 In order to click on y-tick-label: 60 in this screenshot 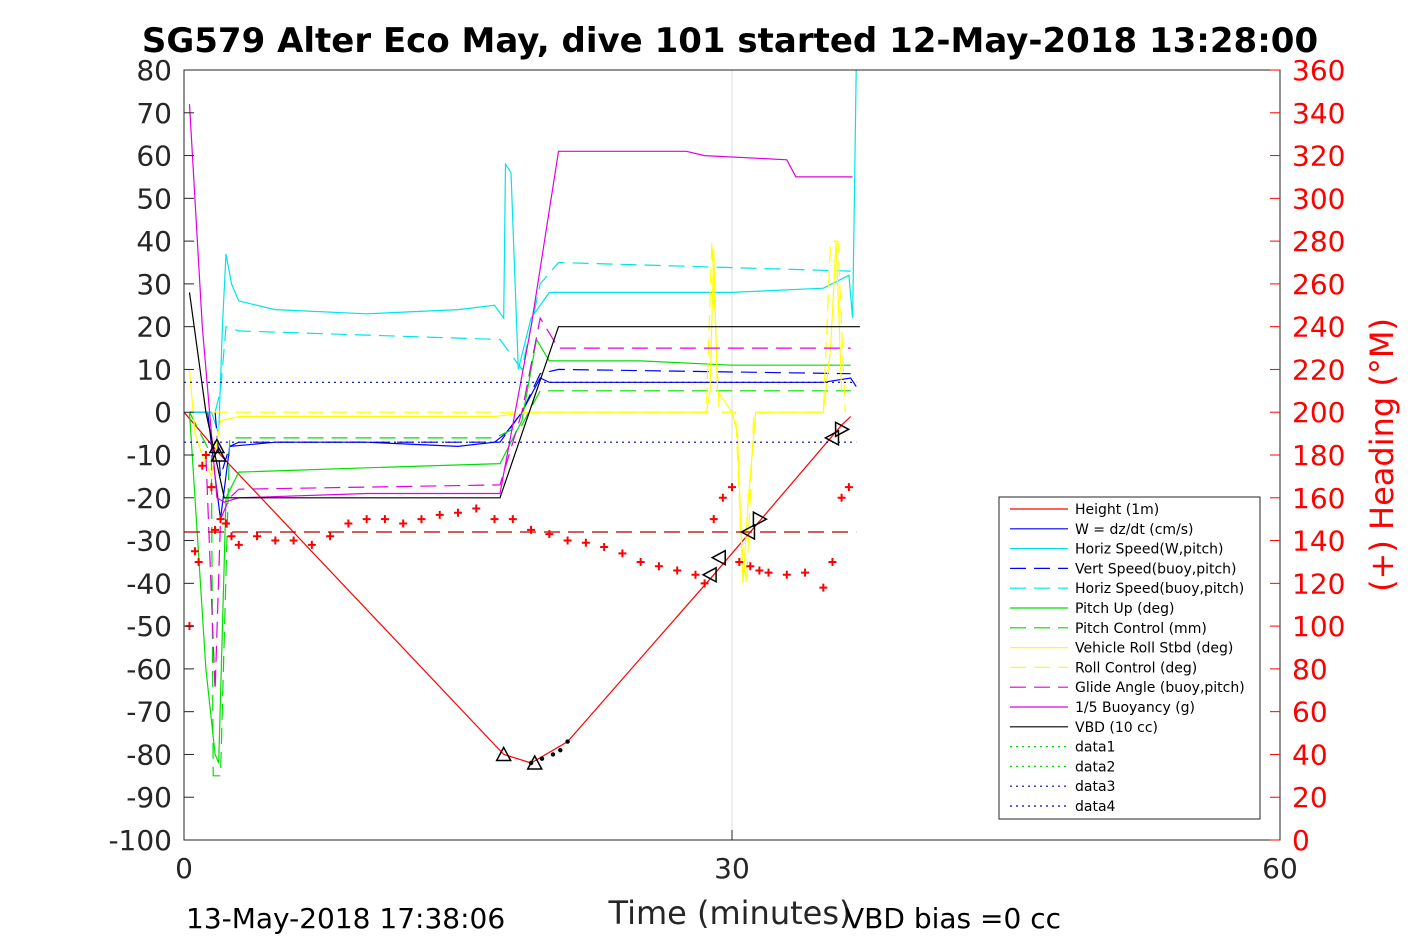, I will do `click(154, 156)`.